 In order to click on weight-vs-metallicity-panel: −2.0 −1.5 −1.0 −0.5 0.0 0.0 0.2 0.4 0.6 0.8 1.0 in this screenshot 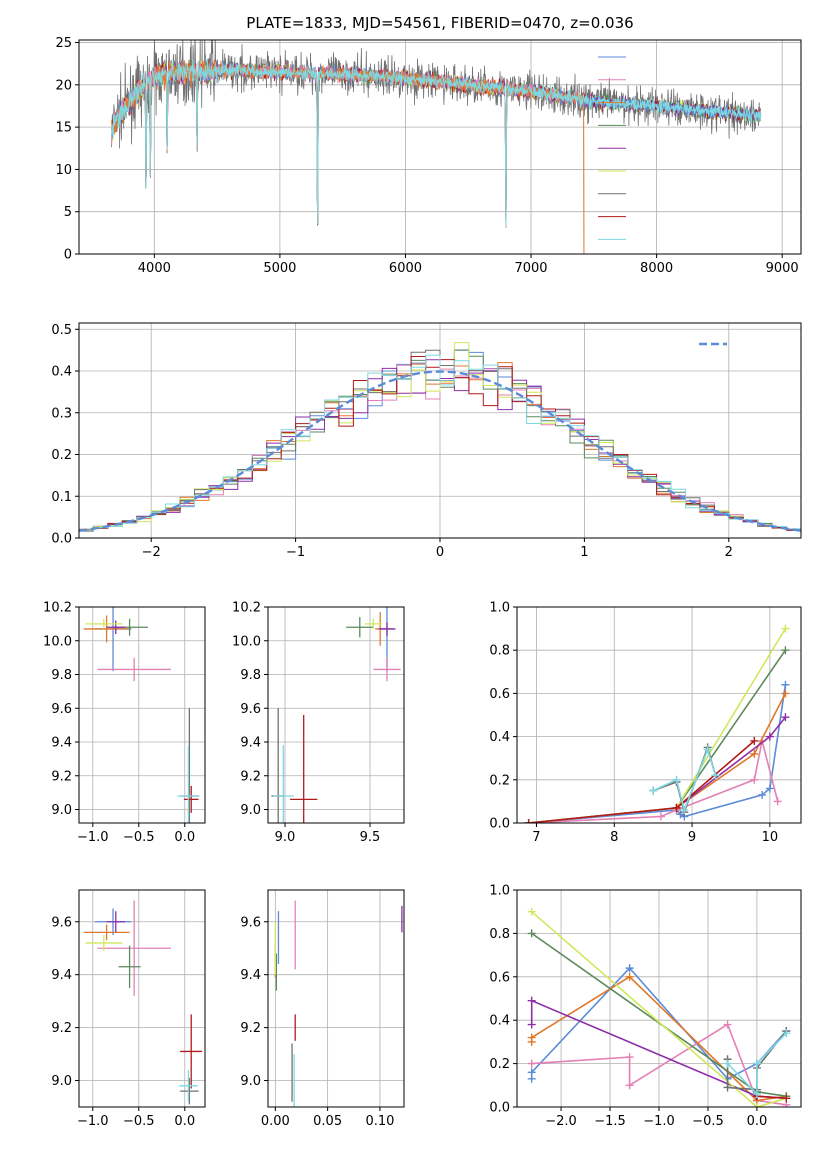, I will do `click(645, 1006)`.